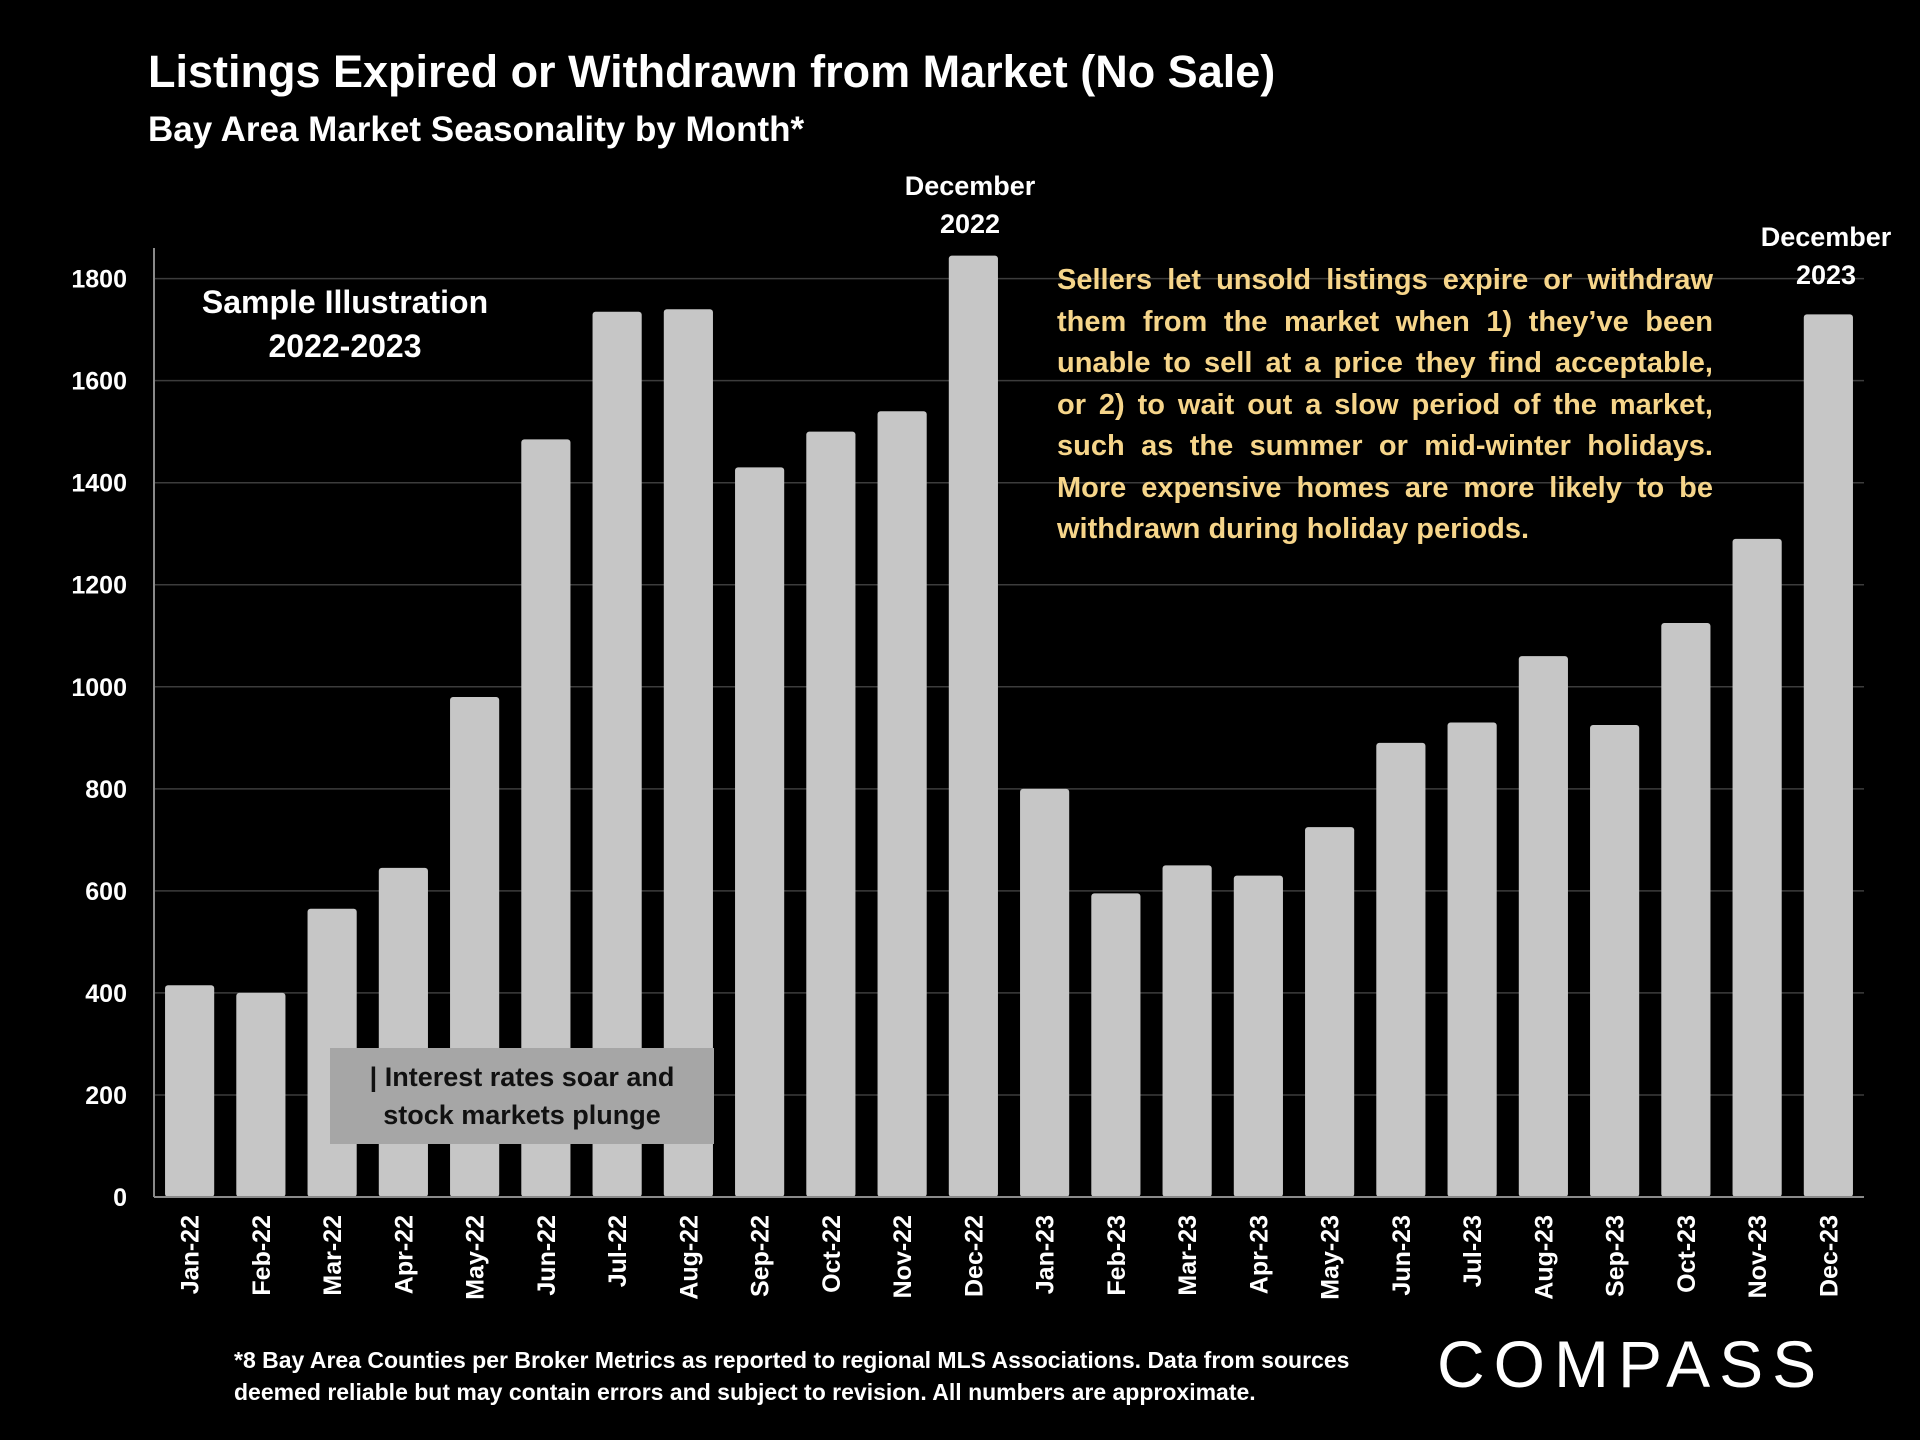  I want to click on y-tick-label: 1600, so click(99, 382).